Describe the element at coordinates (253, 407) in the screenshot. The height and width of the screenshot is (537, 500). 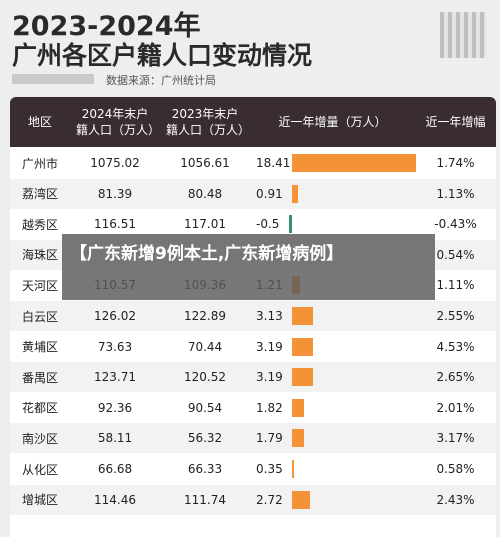
I see `table-row: 花都区 92.36 90.54 1.82 2.01%` at that location.